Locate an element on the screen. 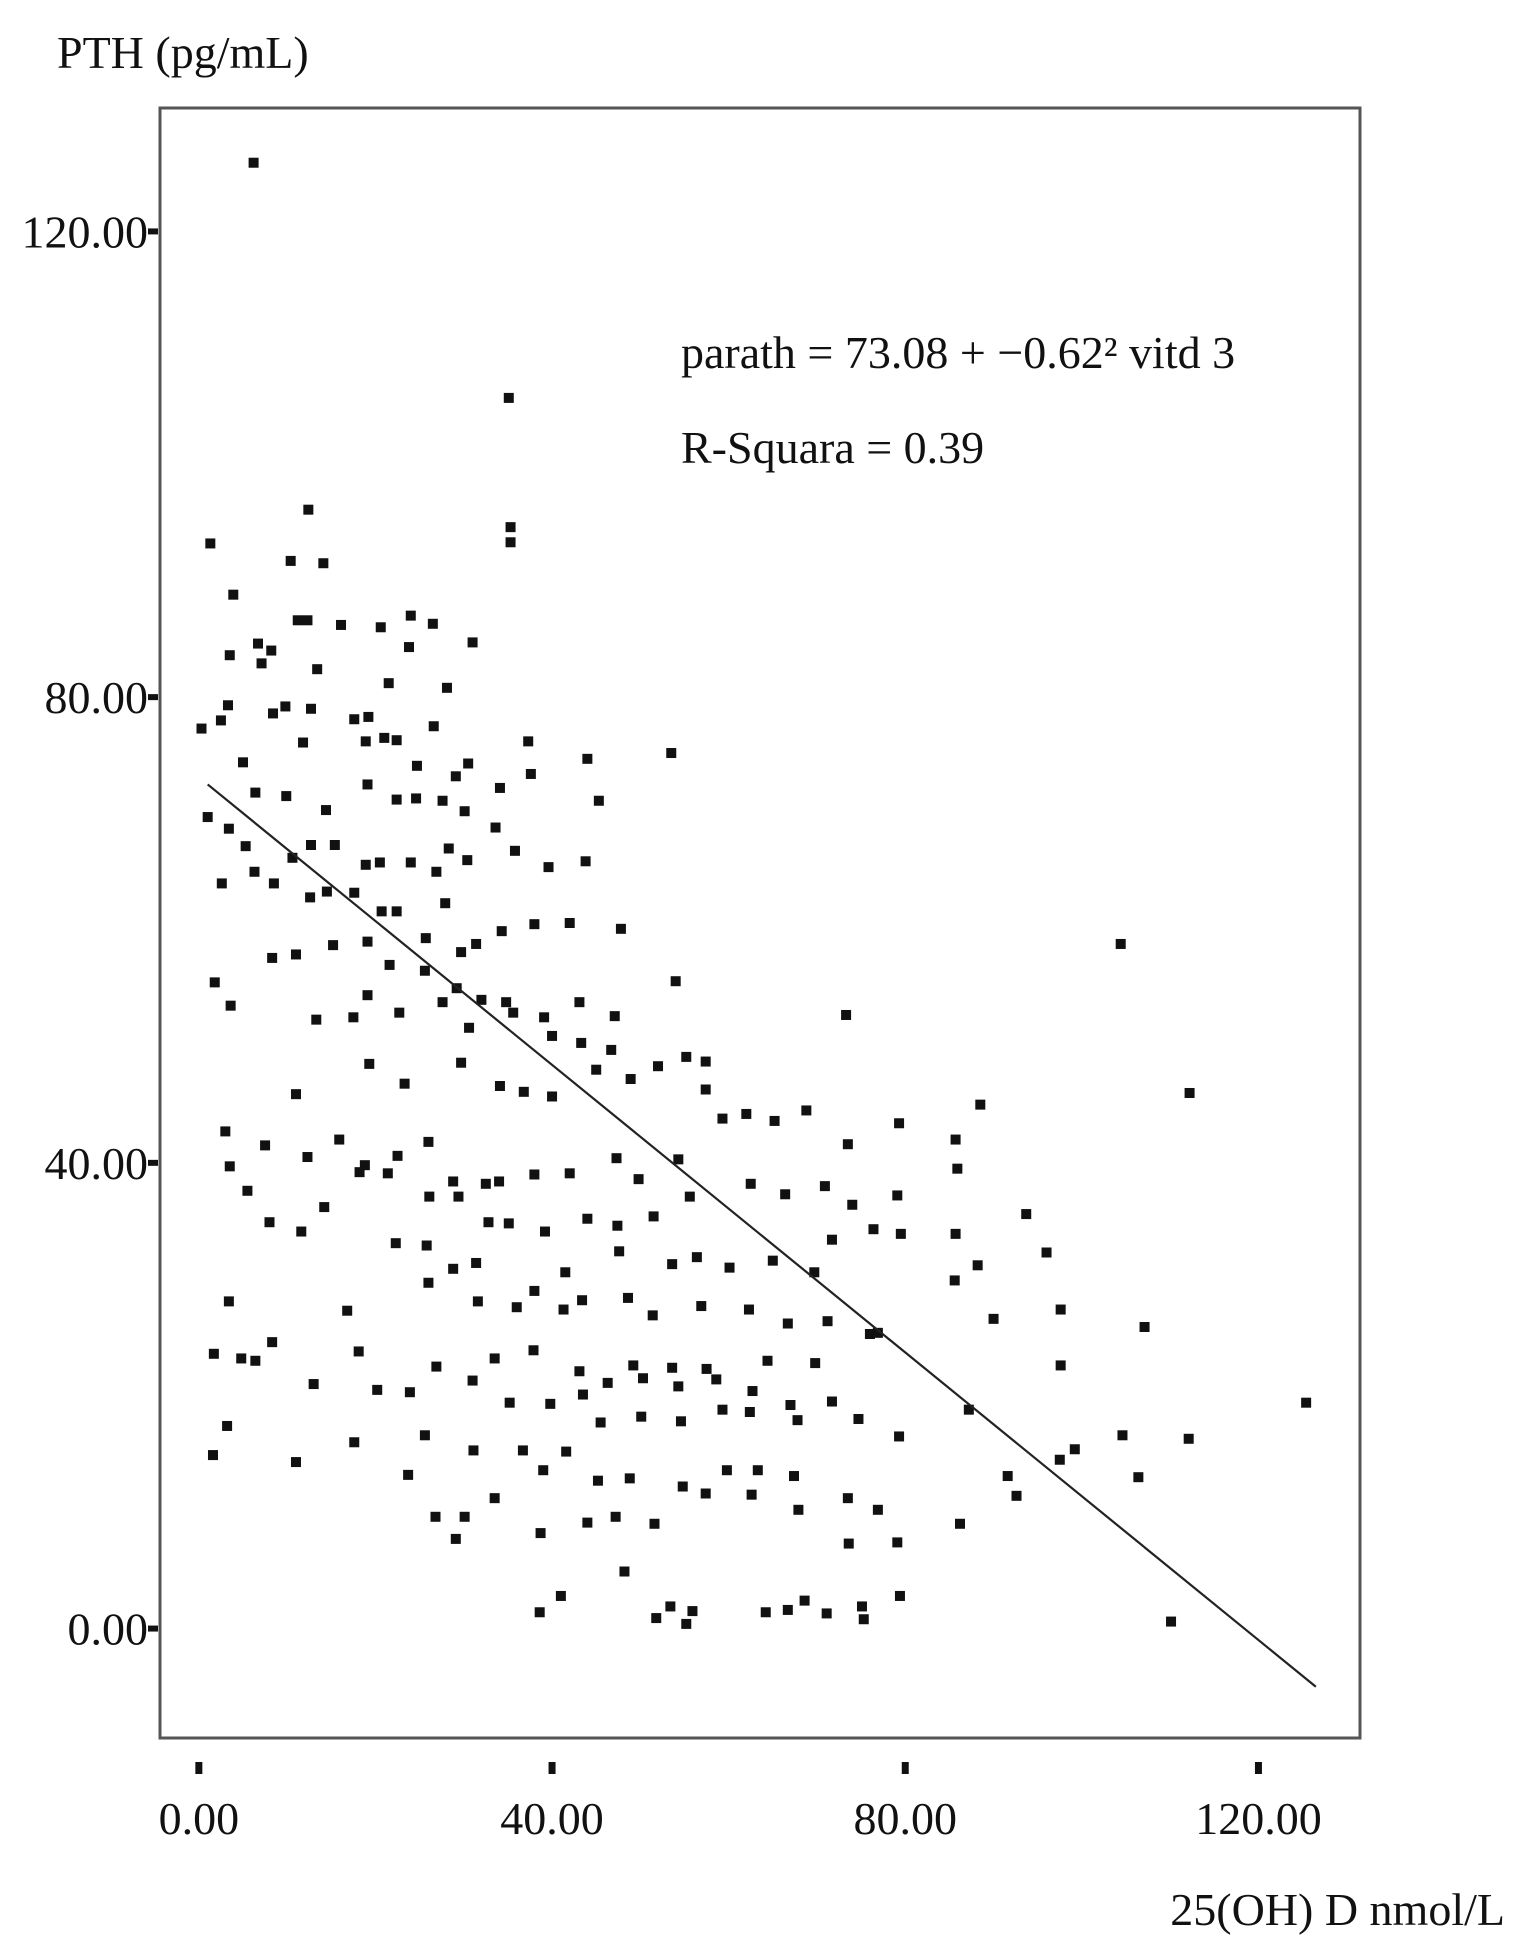  y-tick-label: 80.00 is located at coordinates (97, 697).